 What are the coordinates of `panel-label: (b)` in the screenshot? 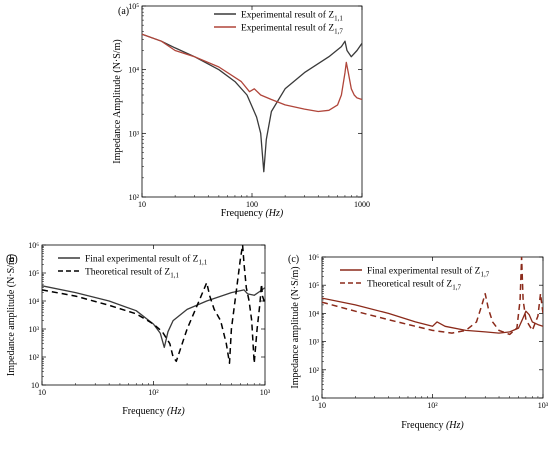 It's located at (12, 259).